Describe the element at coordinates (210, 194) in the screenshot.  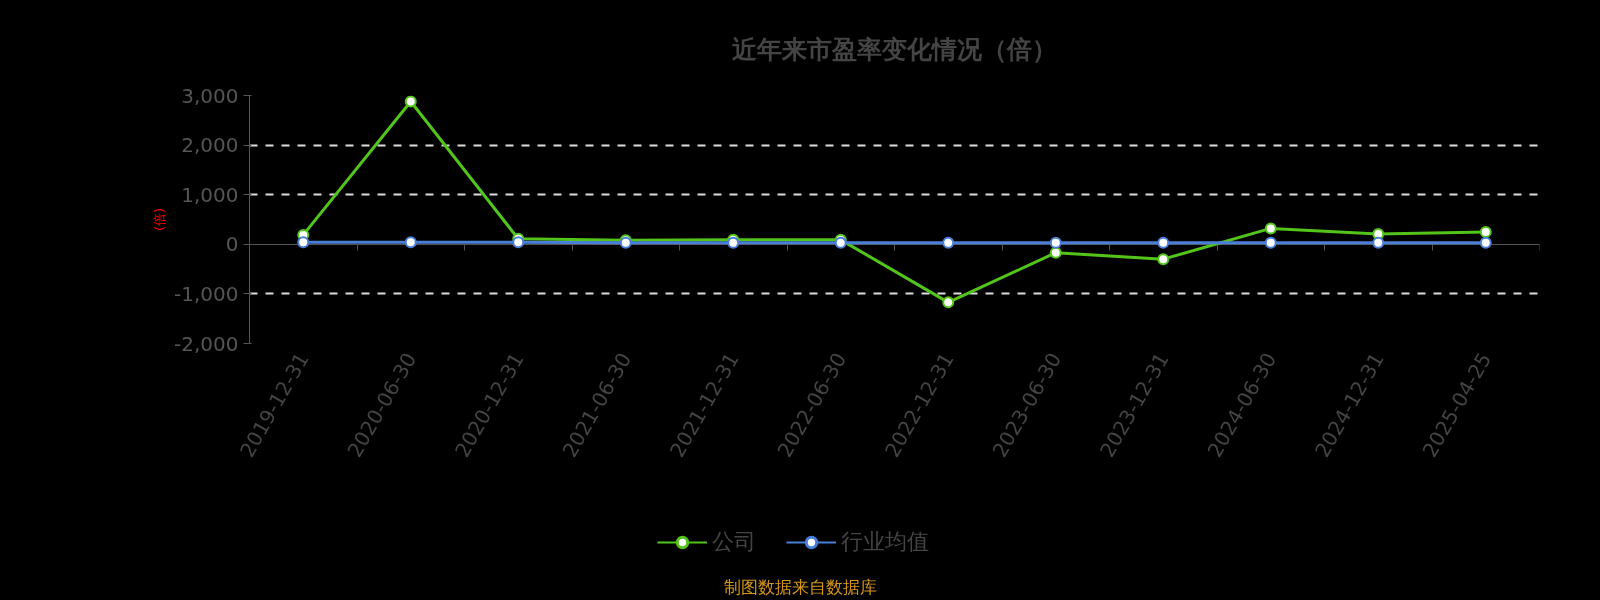
I see `y-tick-label: 1,000` at that location.